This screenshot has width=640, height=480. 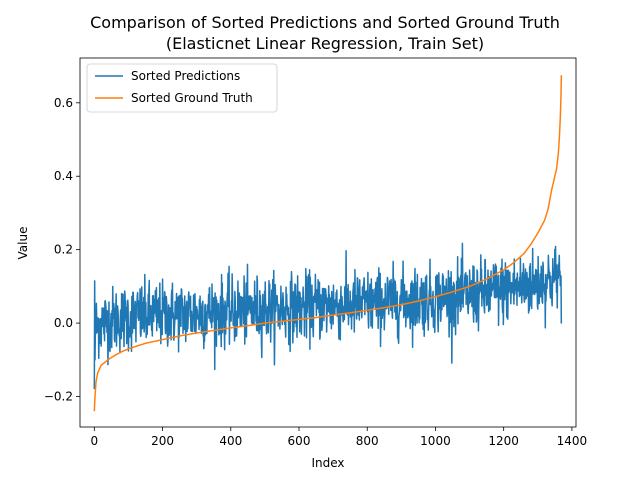 I want to click on y-tick-label: 0.6, so click(x=63, y=103).